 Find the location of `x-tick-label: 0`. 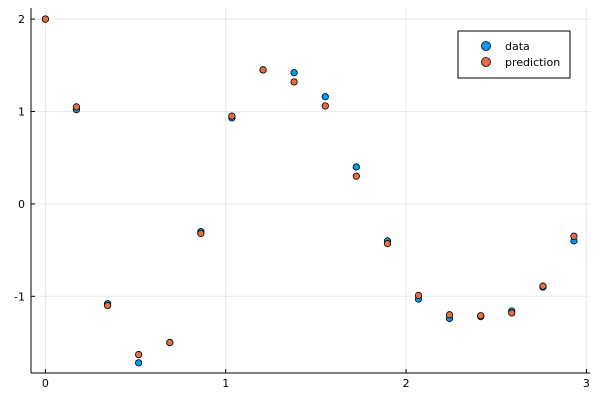

x-tick-label: 0 is located at coordinates (45, 383).